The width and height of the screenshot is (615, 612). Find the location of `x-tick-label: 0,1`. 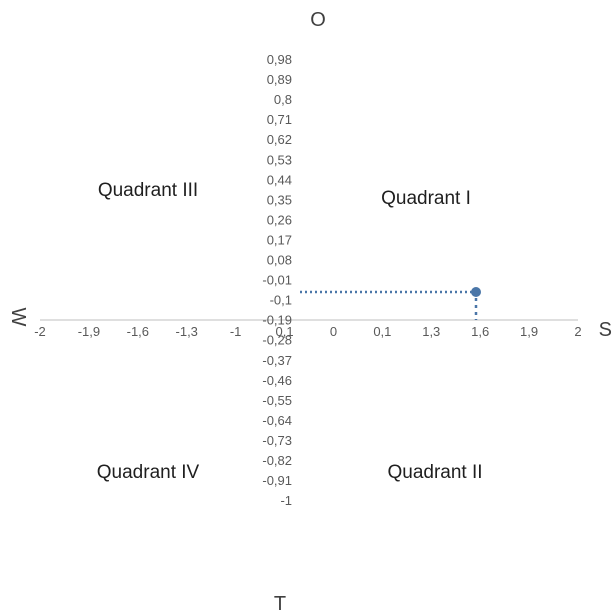

x-tick-label: 0,1 is located at coordinates (382, 331).